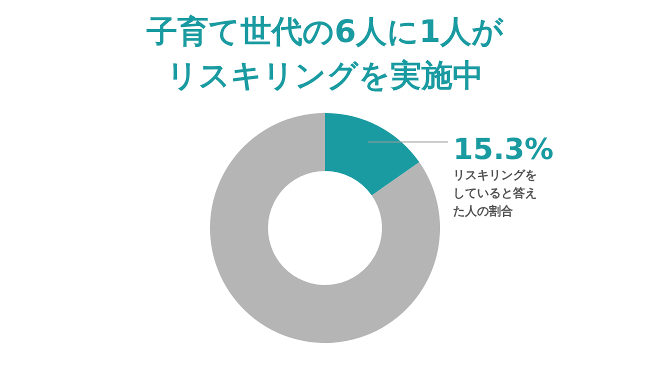  What do you see at coordinates (495, 193) in the screenshot?
I see `slice-label: リスキリングをしていると答えた人の割合` at bounding box center [495, 193].